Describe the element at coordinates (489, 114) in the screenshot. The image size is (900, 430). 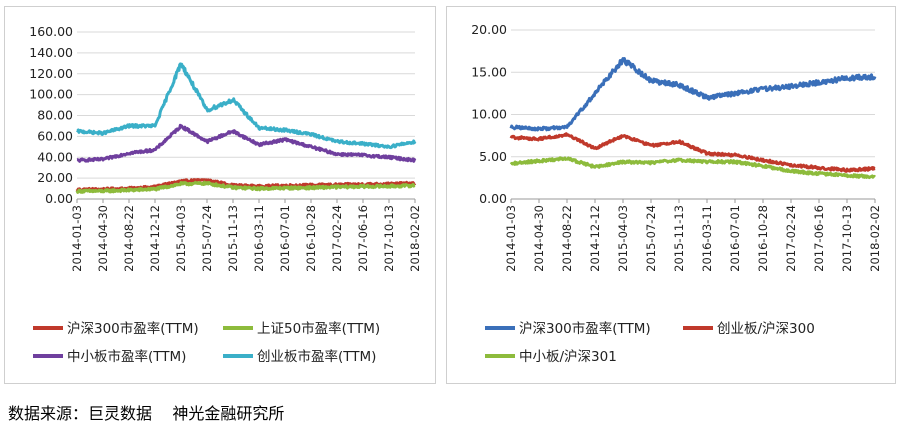
I see `y-tick-label: 10.00` at that location.